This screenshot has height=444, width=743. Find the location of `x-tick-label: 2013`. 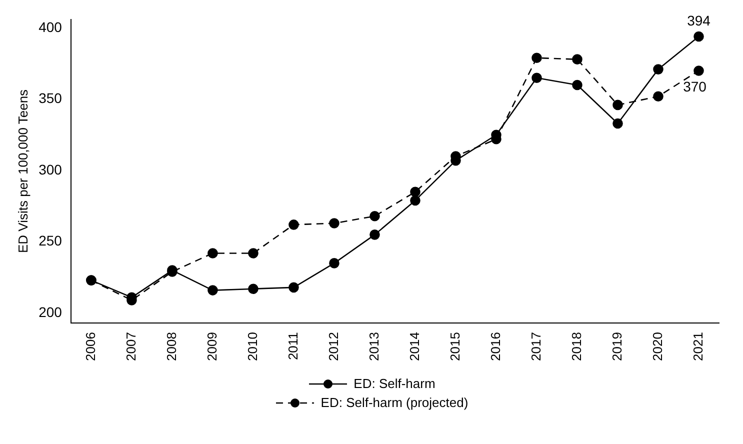

x-tick-label: 2013 is located at coordinates (374, 346).